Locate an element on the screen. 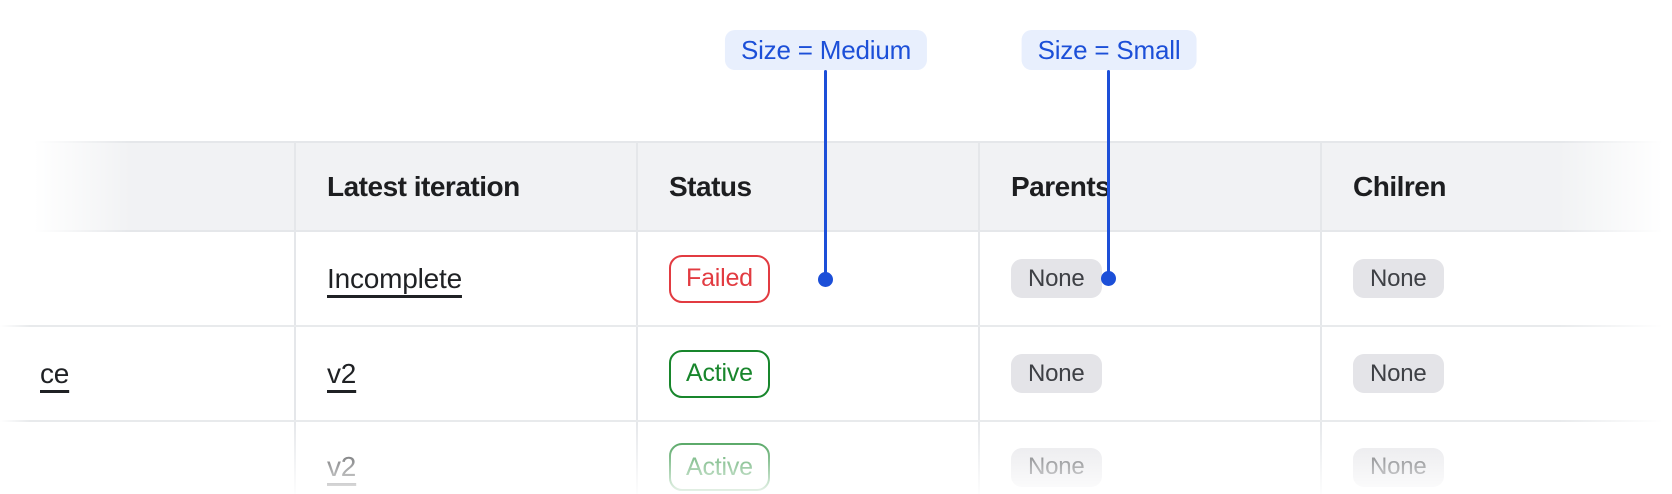 This screenshot has width=1672, height=494. cell-name: ce is located at coordinates (148, 373).